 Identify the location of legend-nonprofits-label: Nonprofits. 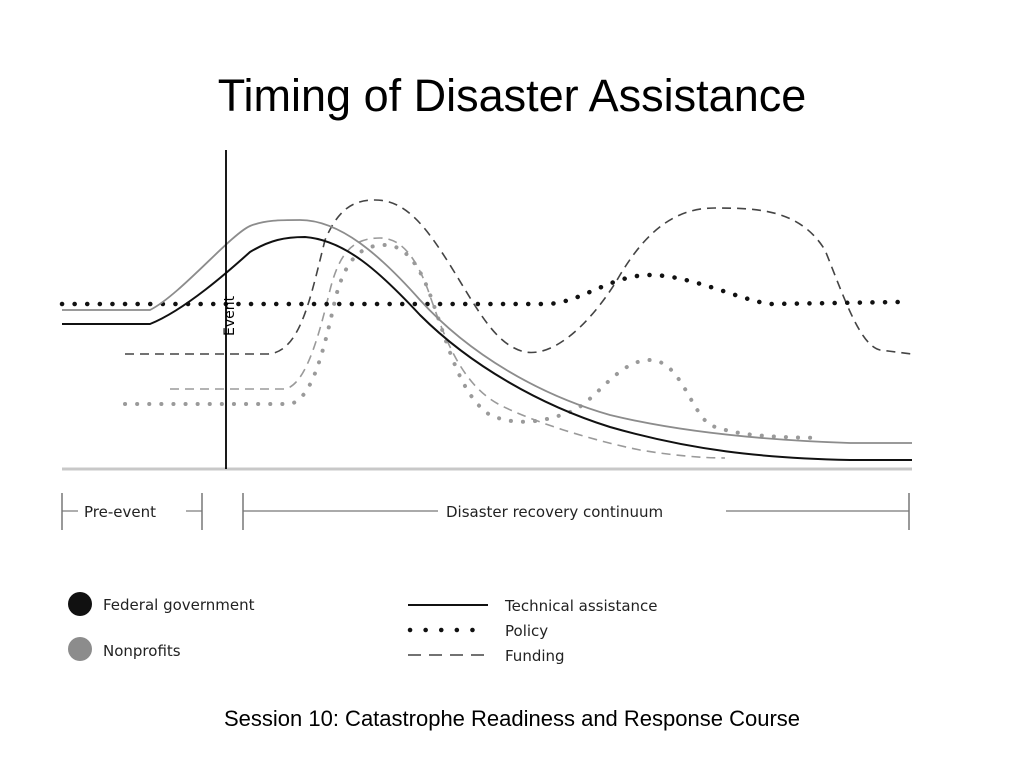
(142, 651).